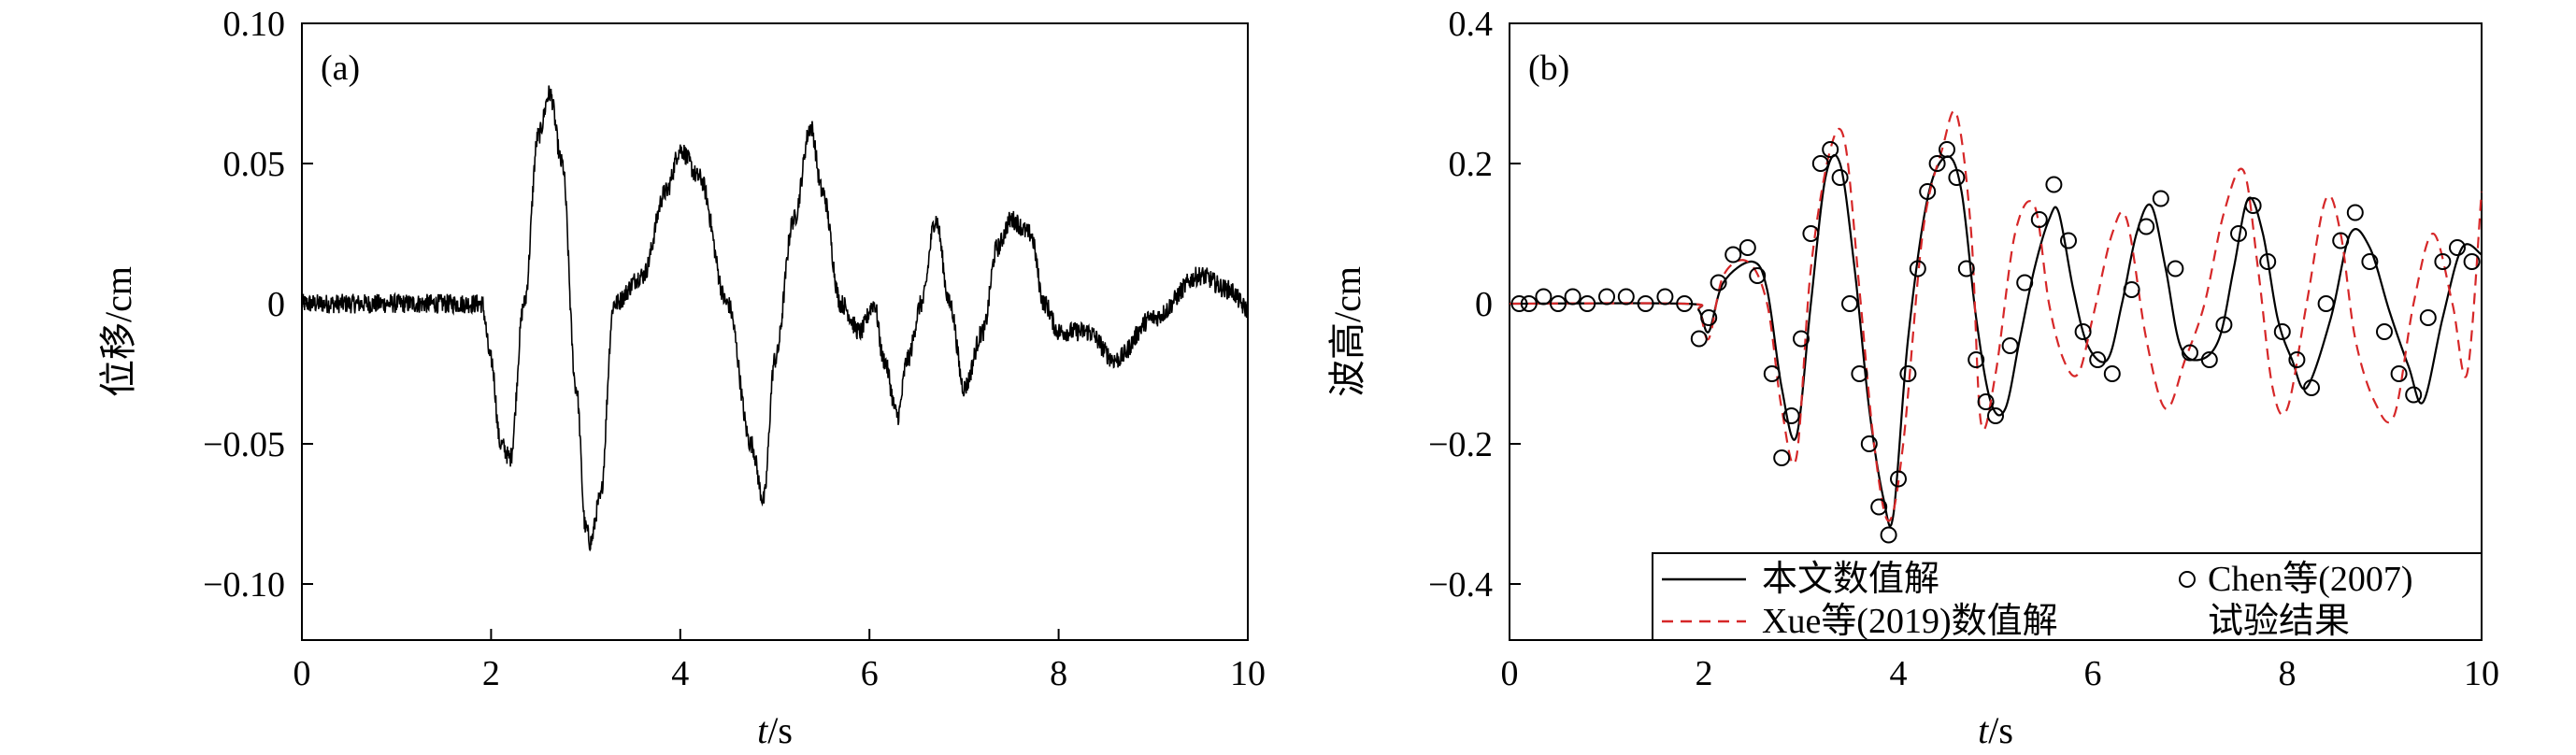 The width and height of the screenshot is (2576, 755). What do you see at coordinates (491, 674) in the screenshot?
I see `x-tick-label-a: 2` at bounding box center [491, 674].